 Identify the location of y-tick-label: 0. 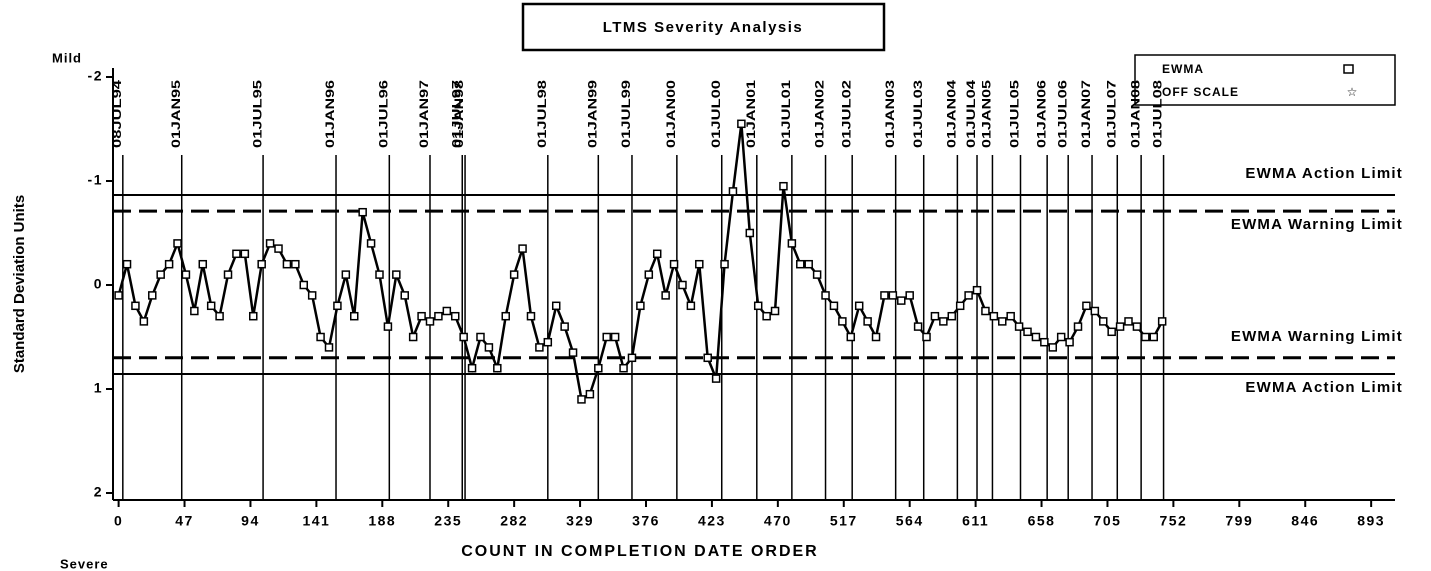
(98, 284).